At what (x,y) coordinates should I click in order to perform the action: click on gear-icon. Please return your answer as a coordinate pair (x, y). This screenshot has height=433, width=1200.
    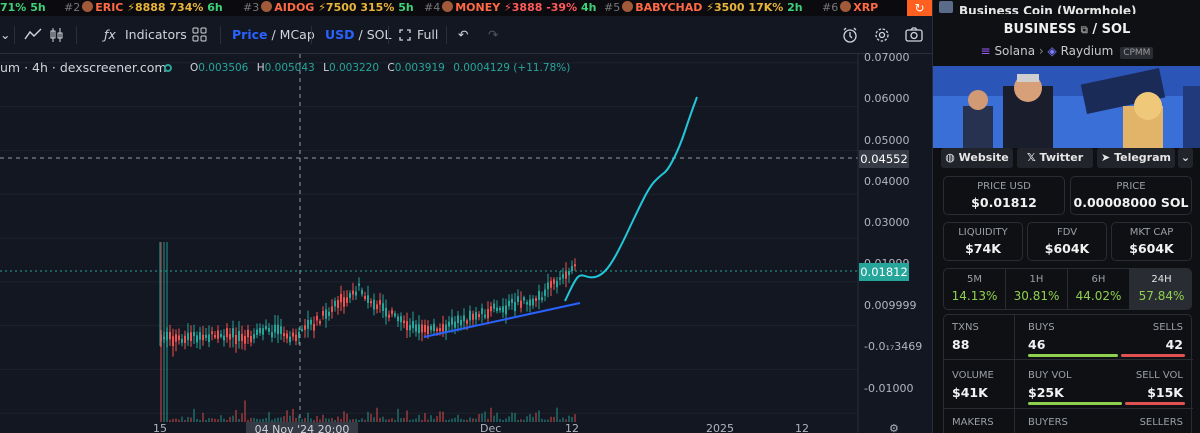
    Looking at the image, I should click on (883, 35).